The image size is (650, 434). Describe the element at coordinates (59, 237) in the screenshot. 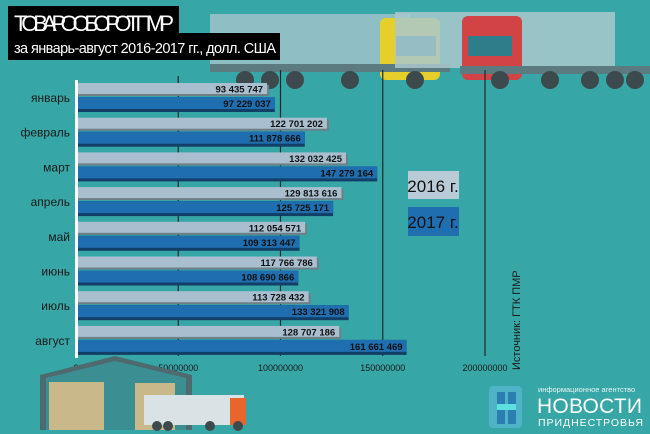

I see `category-label: май` at that location.